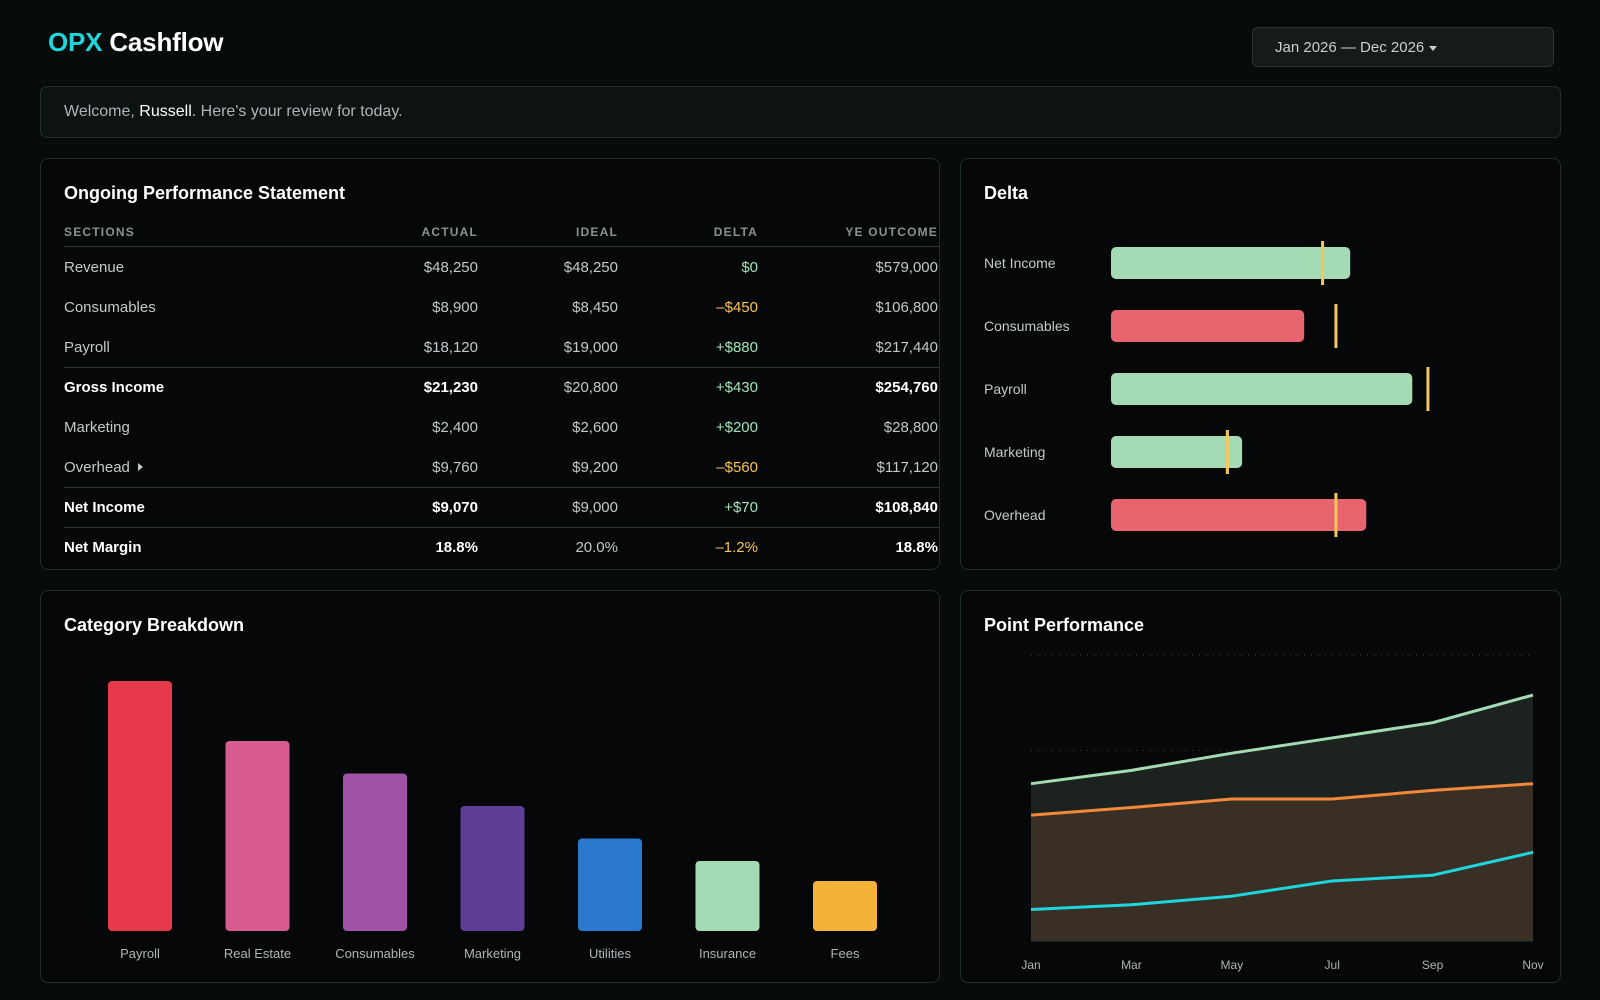  Describe the element at coordinates (891, 231) in the screenshot. I see `column-header-ye-outcome: YE OUTCOME` at that location.